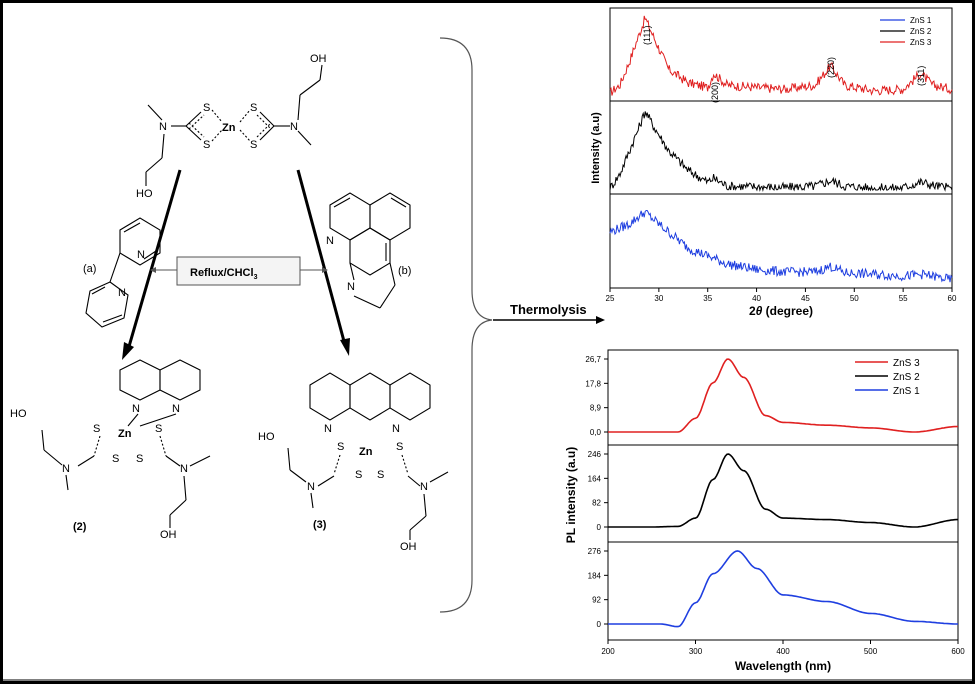 The width and height of the screenshot is (975, 684). I want to click on curly-brace, so click(466, 325).